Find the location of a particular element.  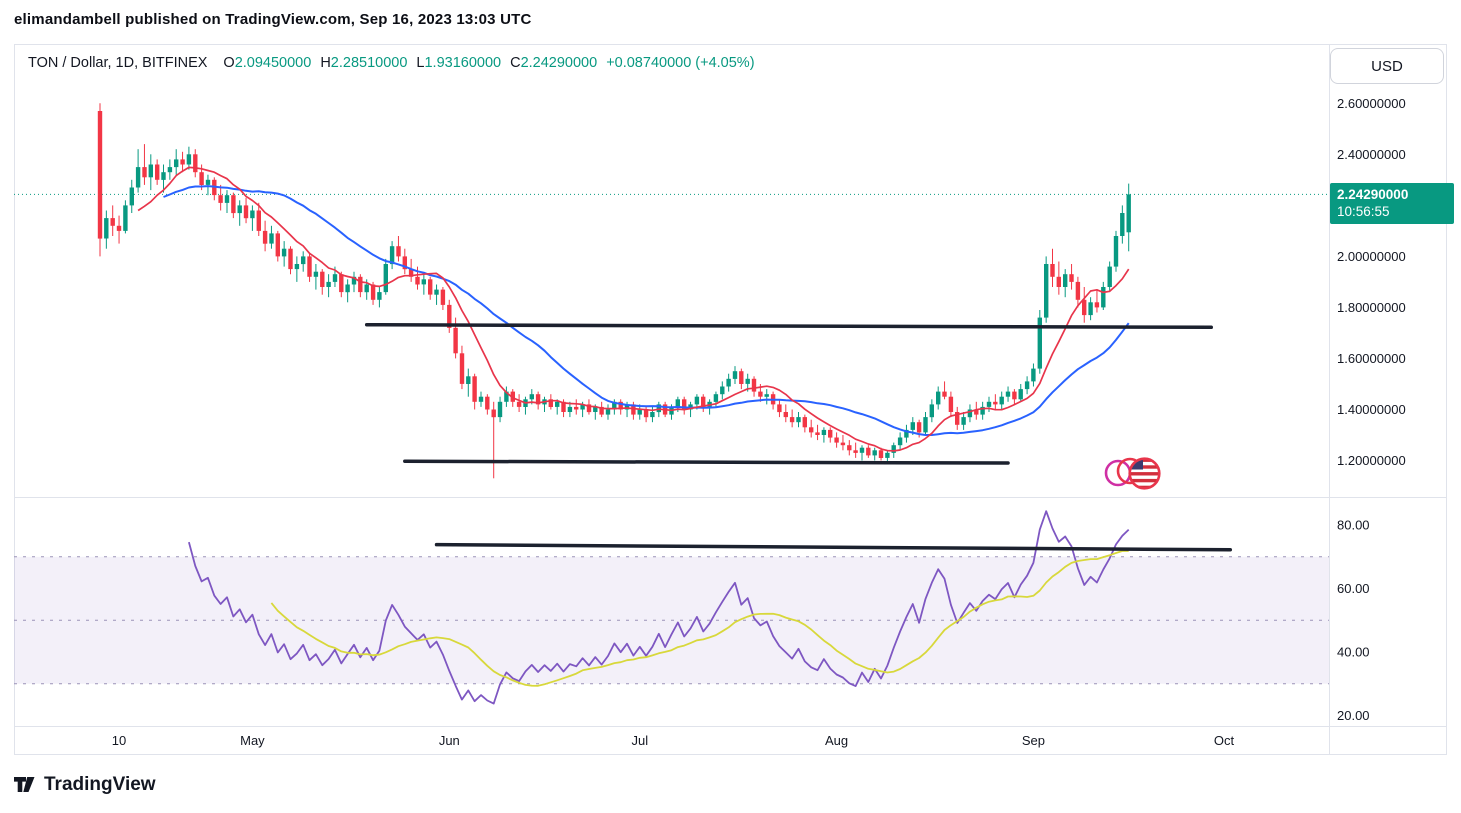

time-axis-label: Jun is located at coordinates (449, 740).